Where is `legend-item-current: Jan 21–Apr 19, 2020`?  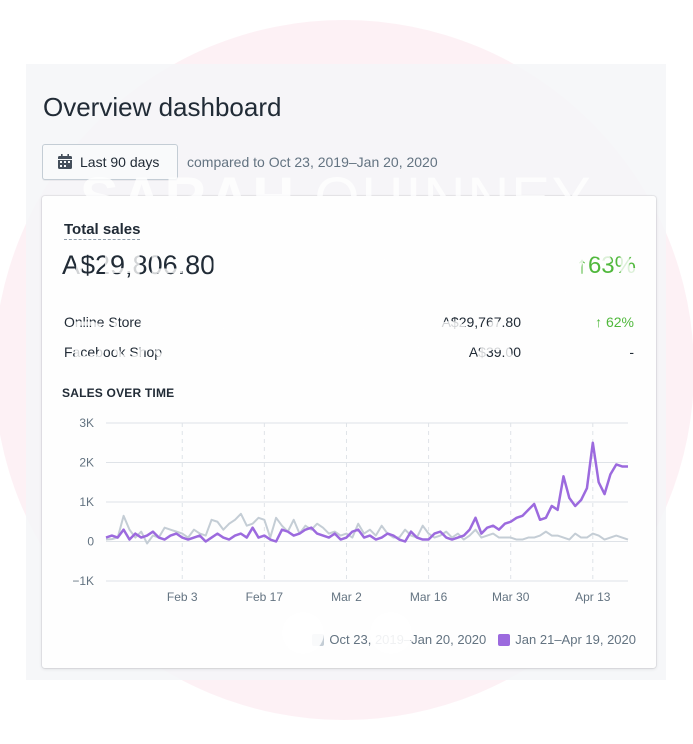 legend-item-current: Jan 21–Apr 19, 2020 is located at coordinates (567, 639).